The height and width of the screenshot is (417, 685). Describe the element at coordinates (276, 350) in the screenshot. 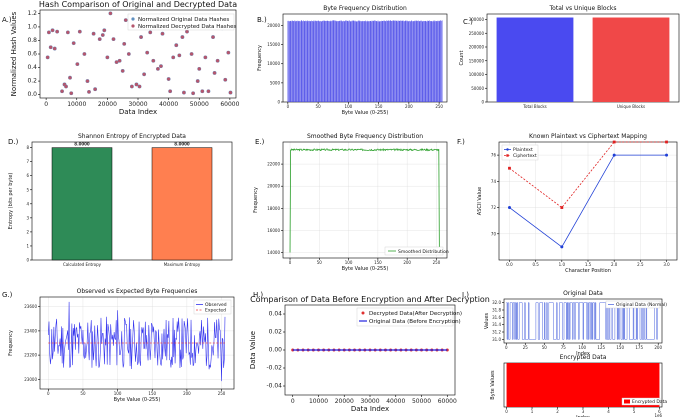

I see `y-tick-label: 0.00` at that location.